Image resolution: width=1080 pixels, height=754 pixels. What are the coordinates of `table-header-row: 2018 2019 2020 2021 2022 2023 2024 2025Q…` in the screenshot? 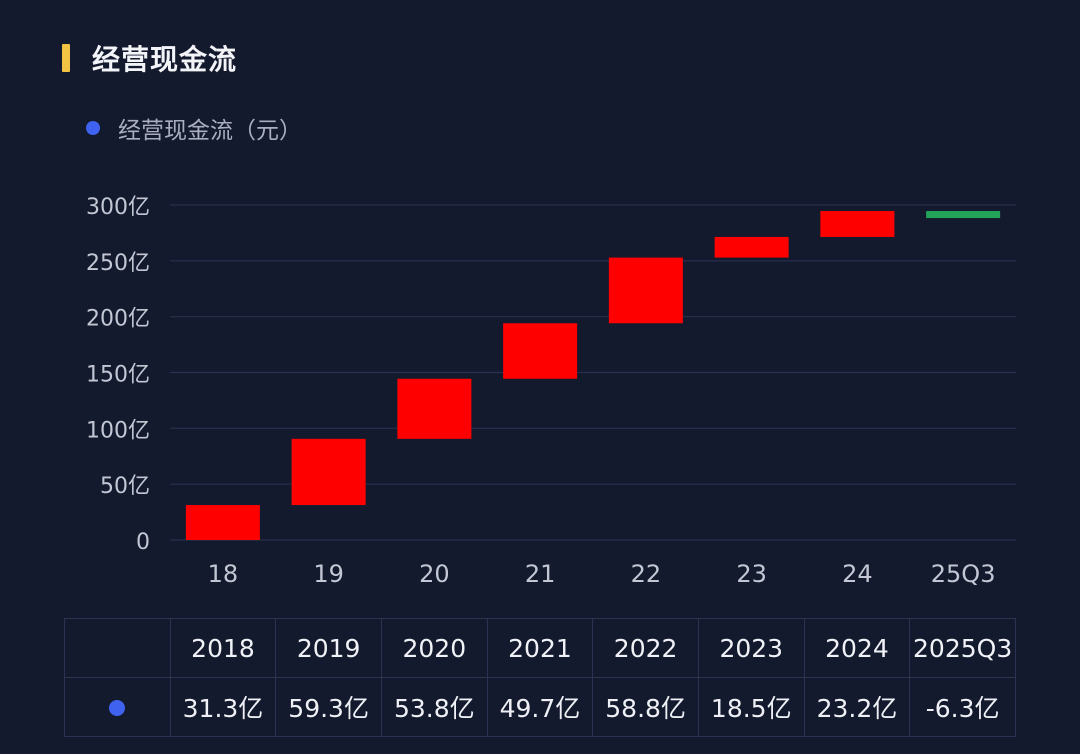 It's located at (540, 648).